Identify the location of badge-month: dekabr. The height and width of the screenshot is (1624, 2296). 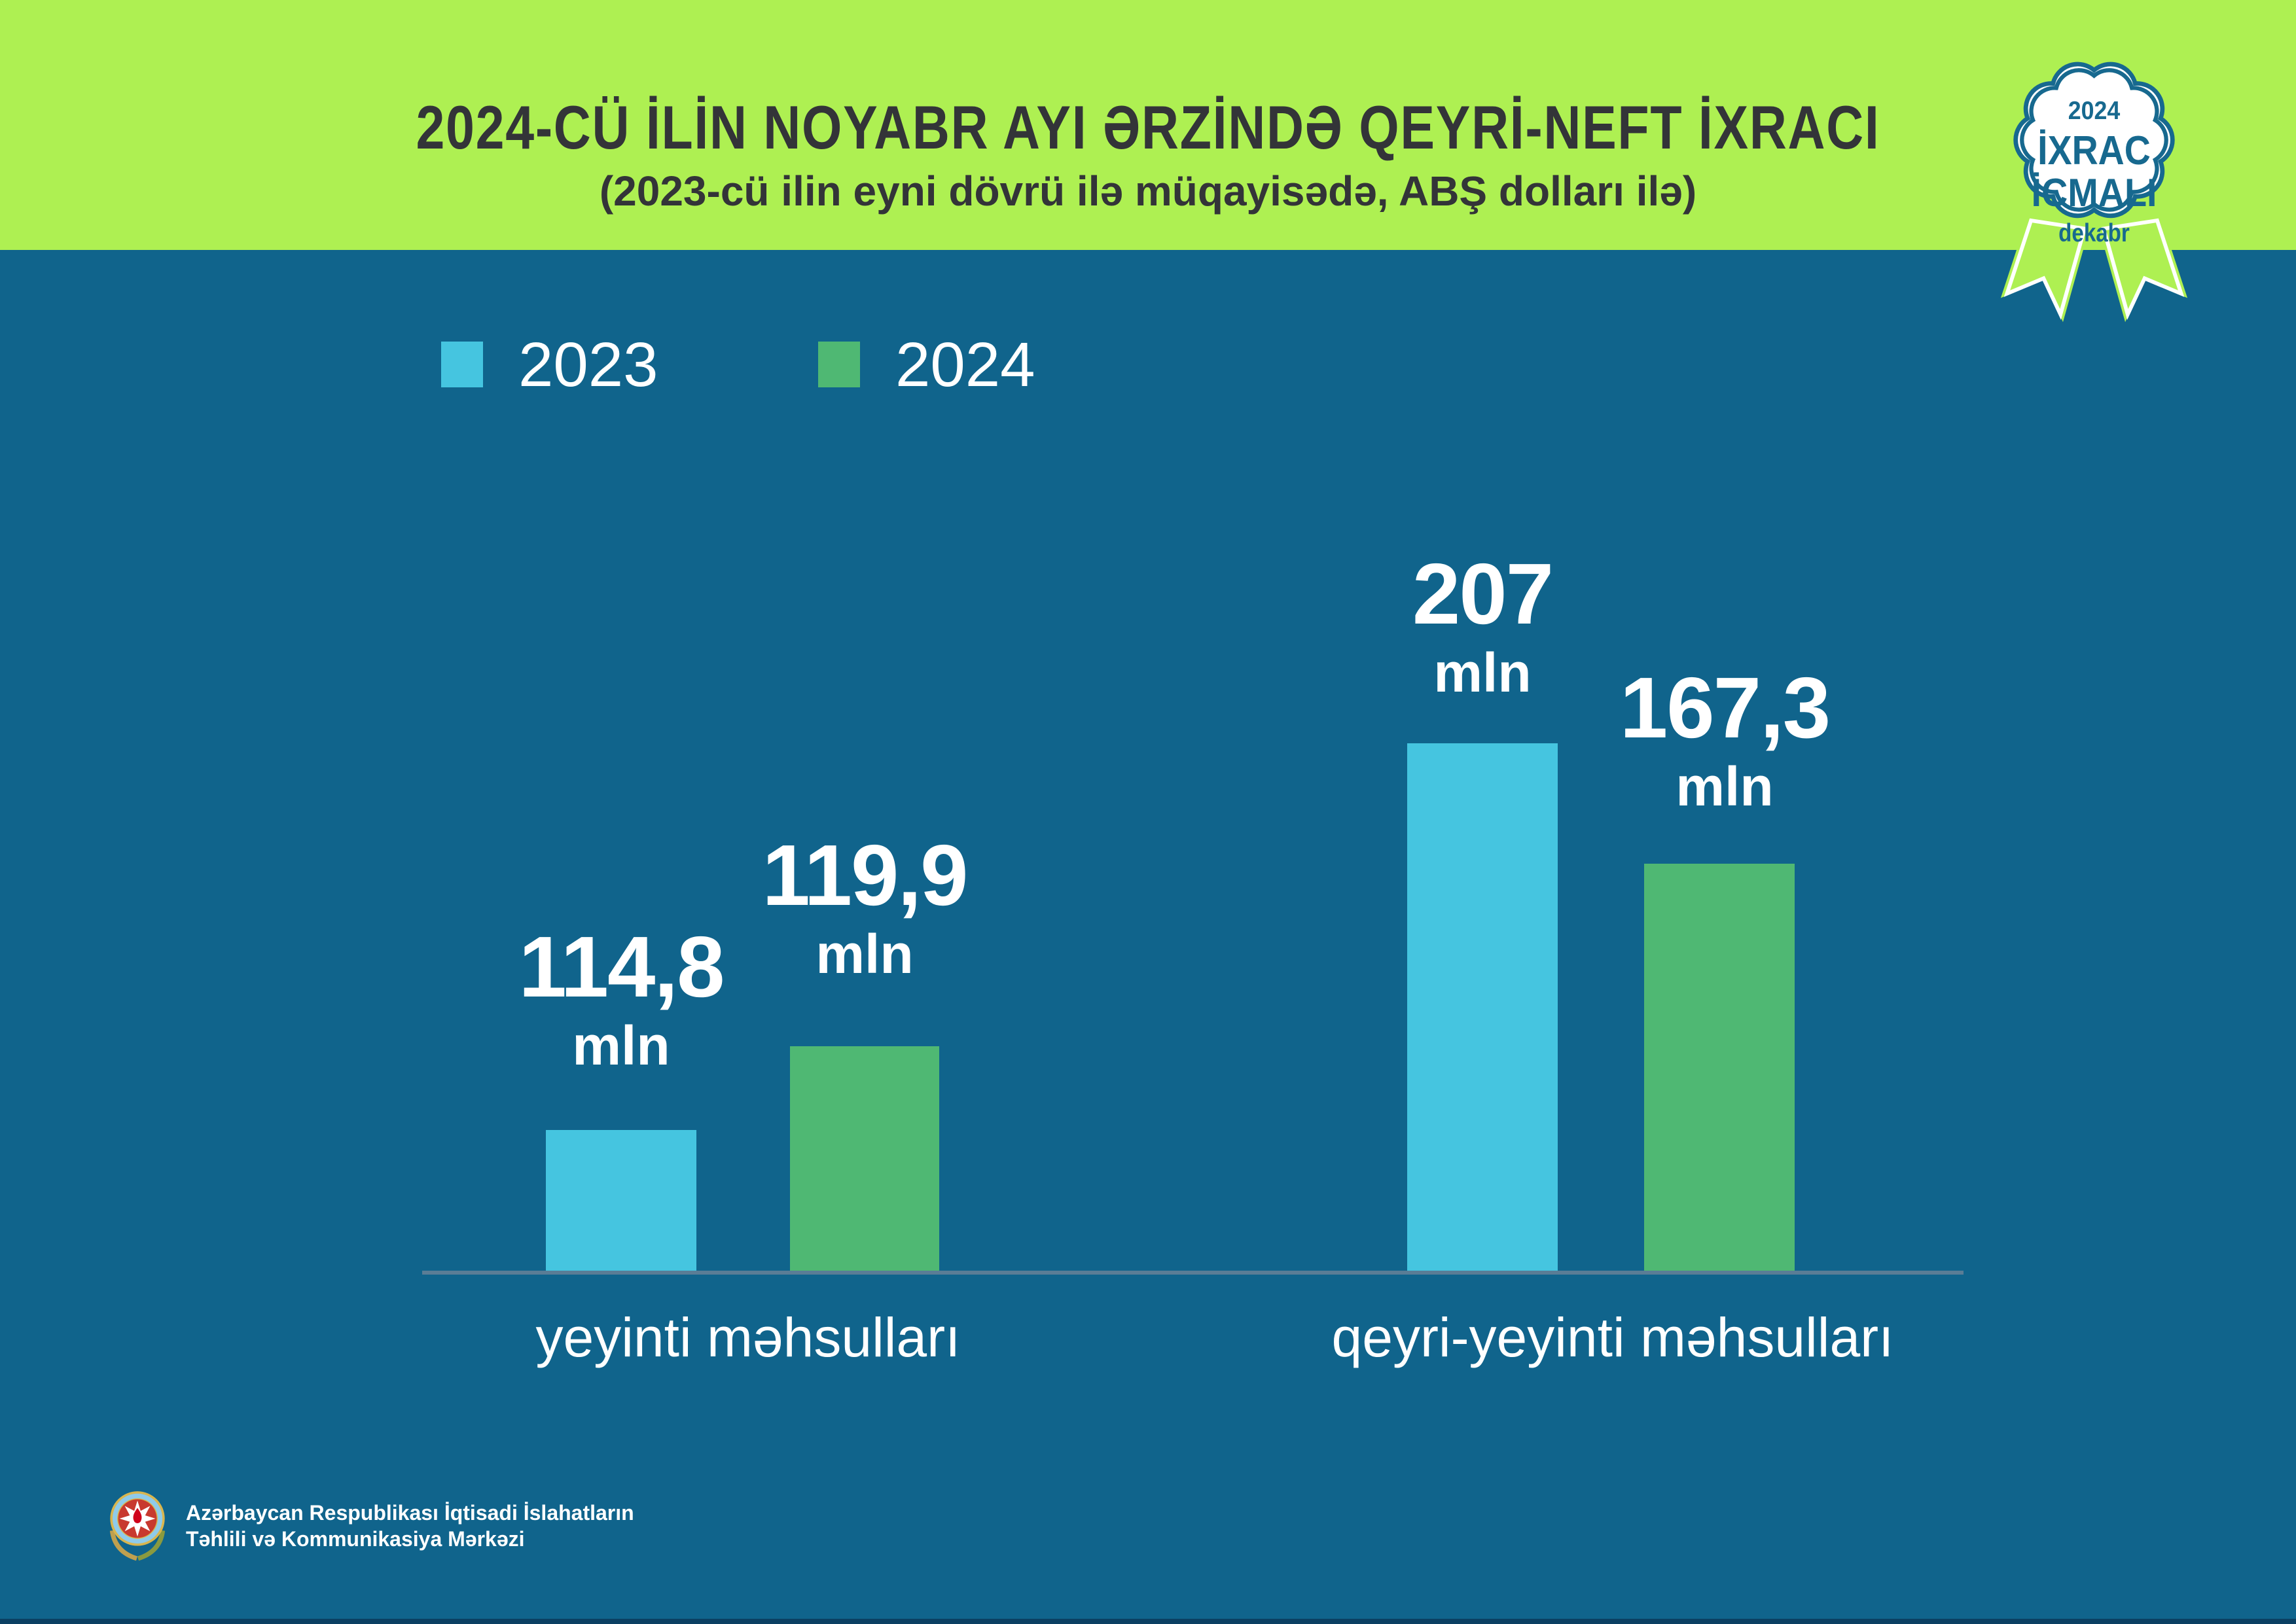
(2094, 233).